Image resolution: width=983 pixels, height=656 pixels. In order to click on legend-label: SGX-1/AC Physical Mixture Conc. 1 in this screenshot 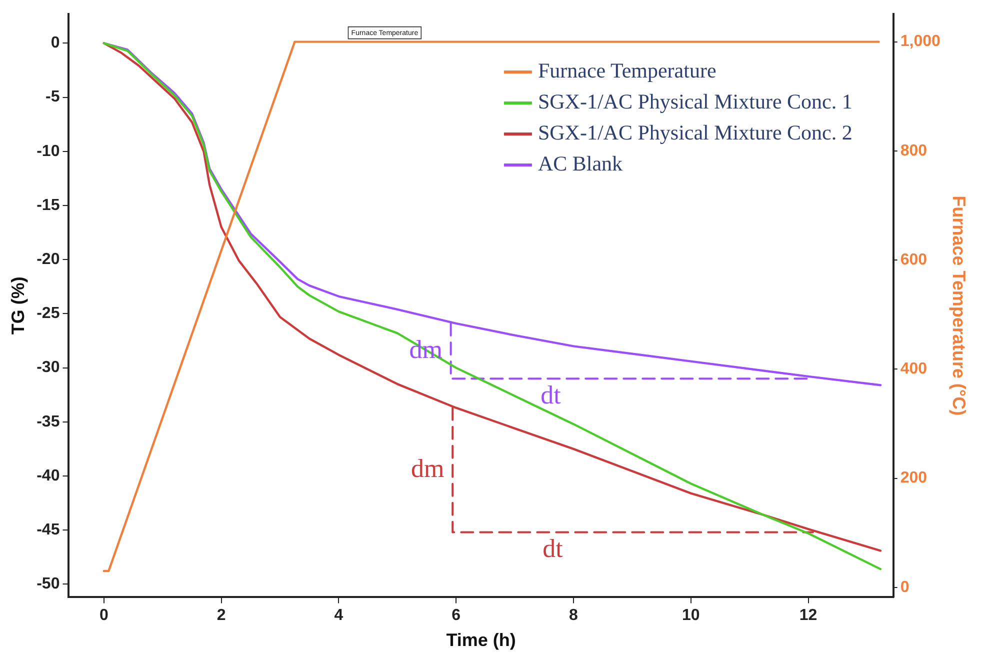, I will do `click(695, 102)`.